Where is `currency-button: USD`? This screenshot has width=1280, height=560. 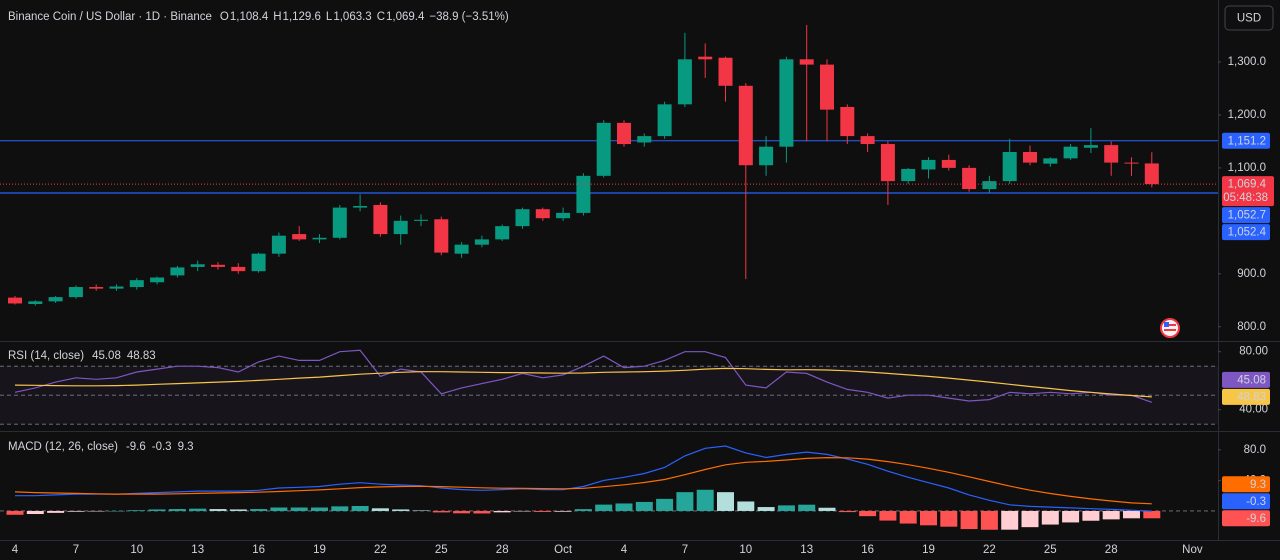 currency-button: USD is located at coordinates (1249, 18).